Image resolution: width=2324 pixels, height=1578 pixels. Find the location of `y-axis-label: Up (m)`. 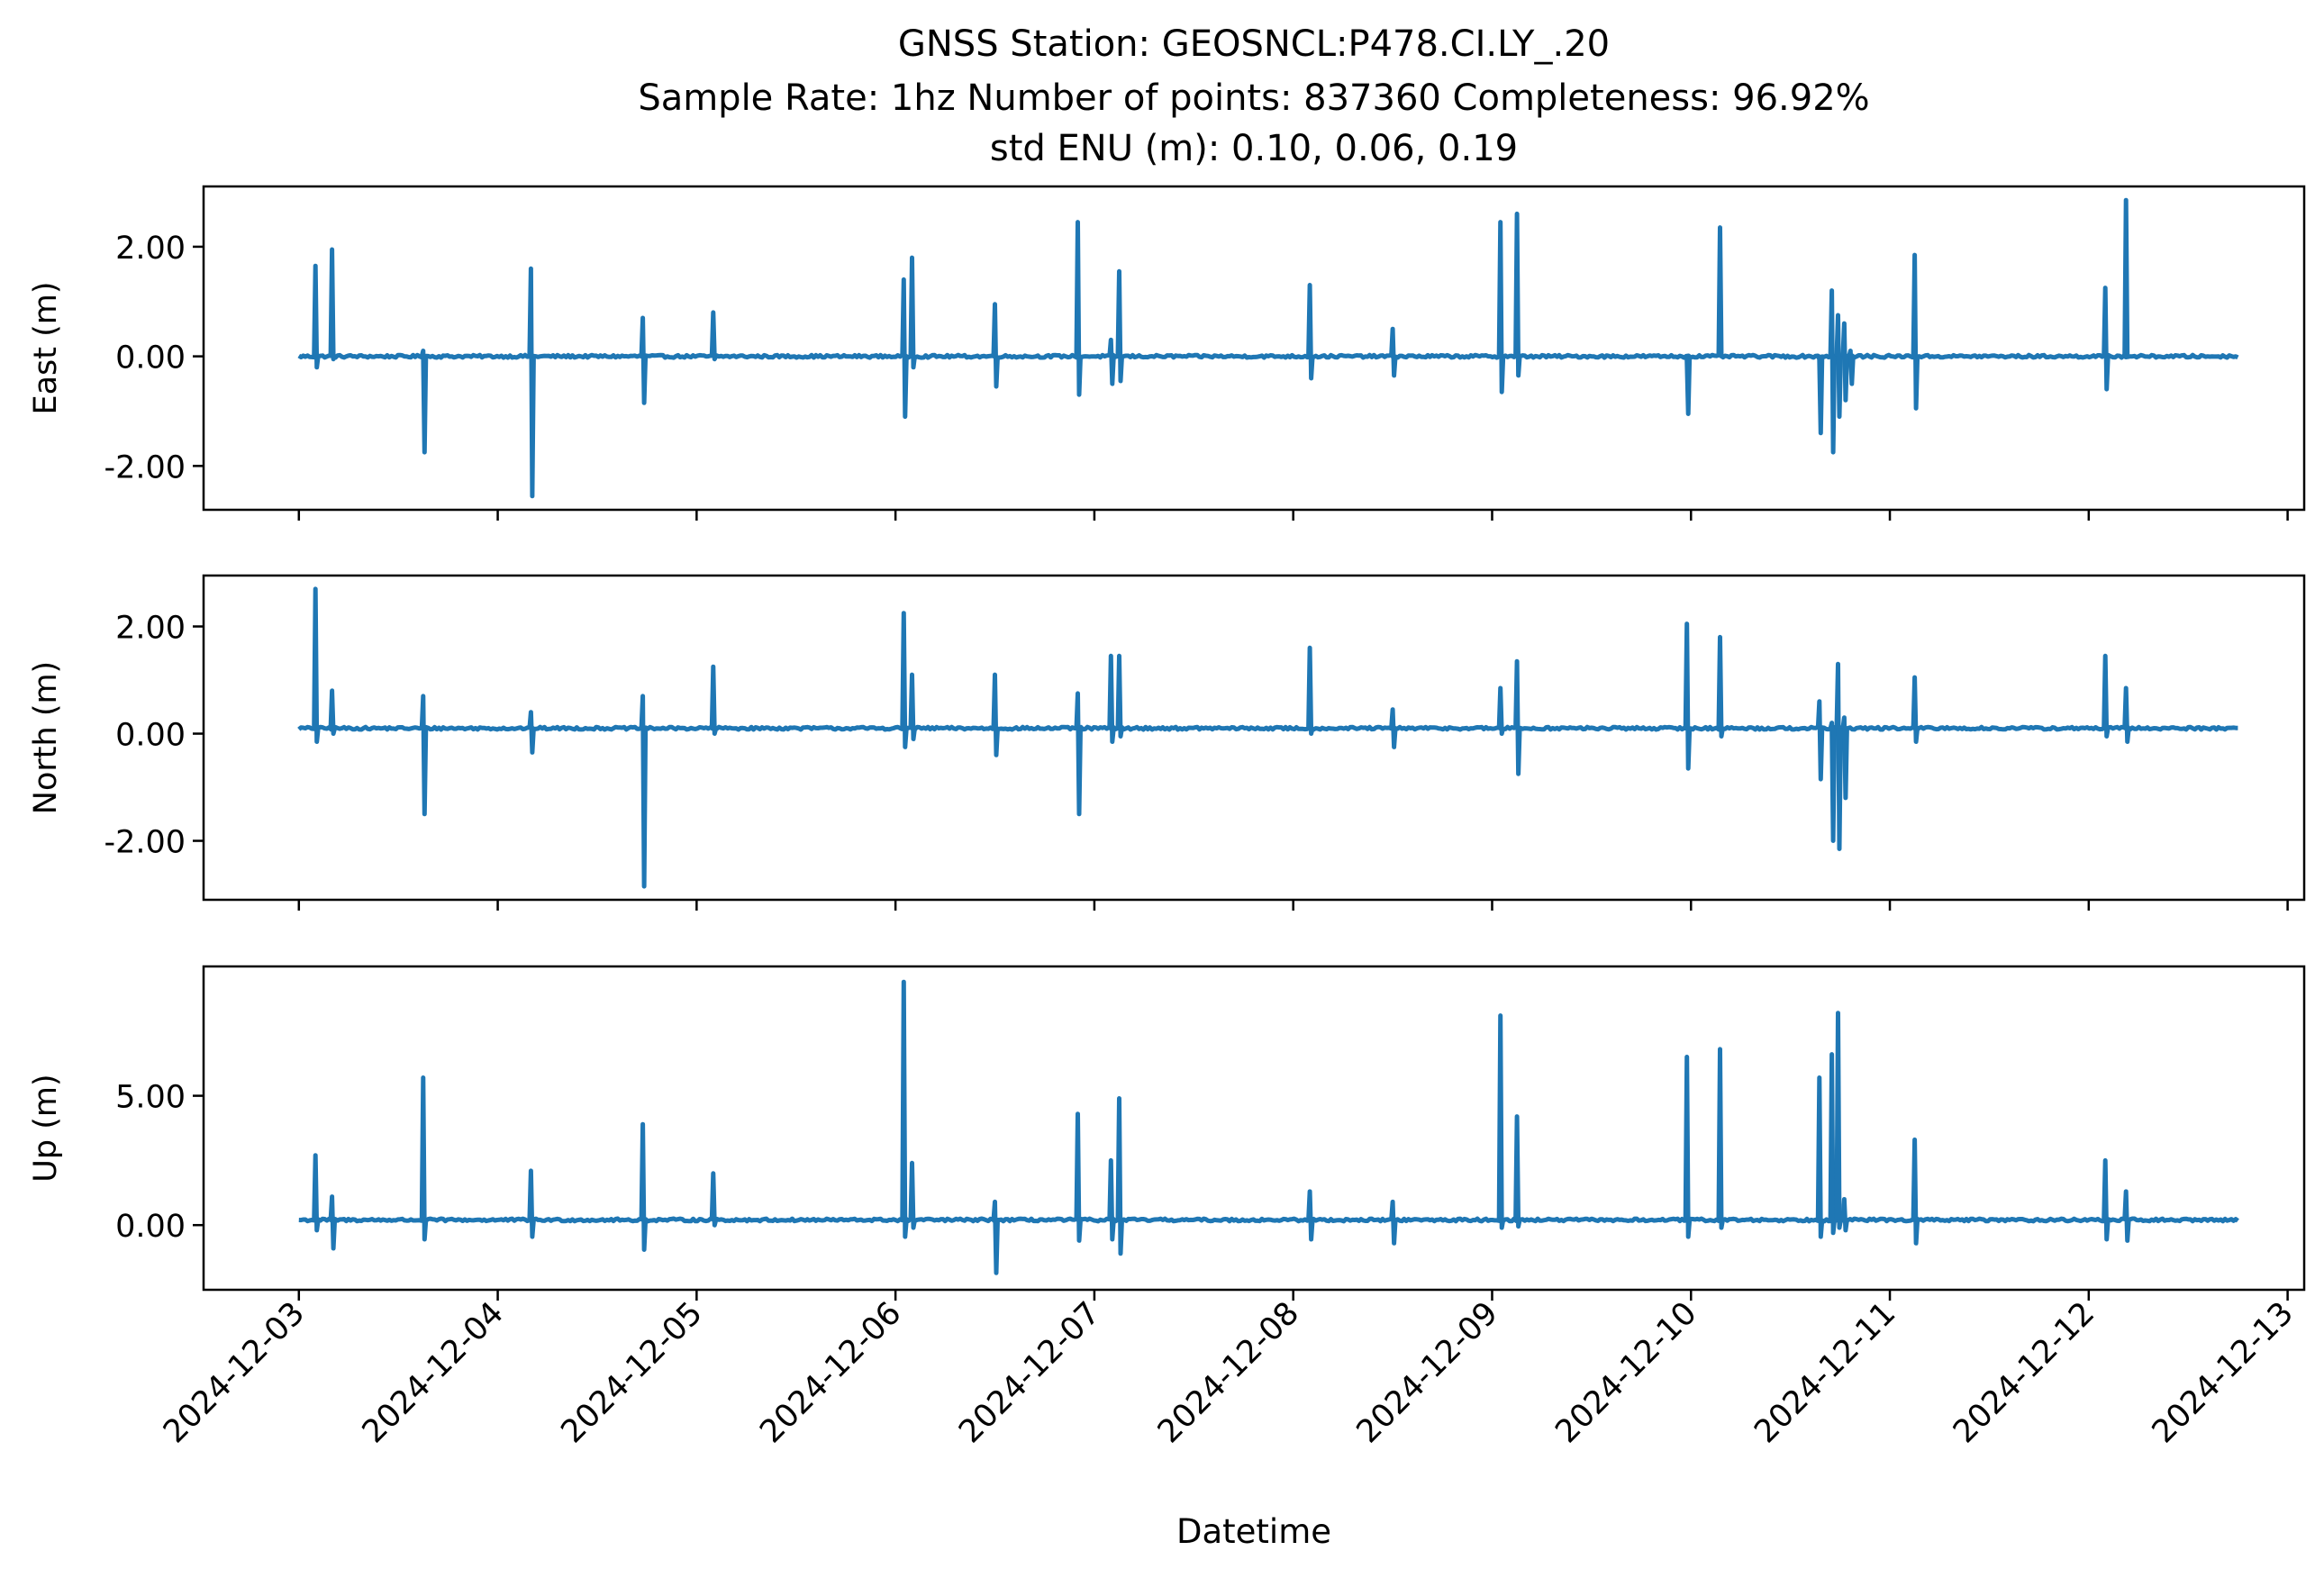

y-axis-label: Up (m) is located at coordinates (46, 1128).